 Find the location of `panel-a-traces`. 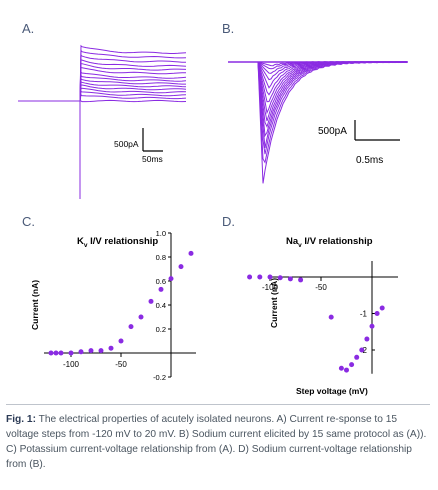

panel-a-traces is located at coordinates (102, 121).